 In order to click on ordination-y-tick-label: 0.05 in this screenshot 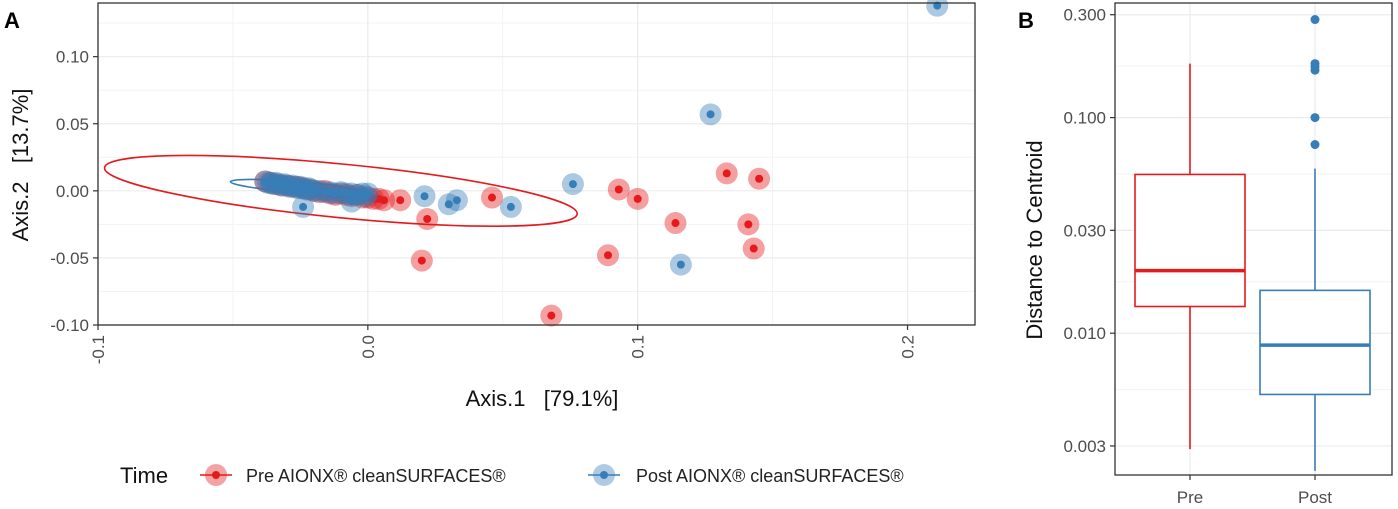, I will do `click(72, 124)`.